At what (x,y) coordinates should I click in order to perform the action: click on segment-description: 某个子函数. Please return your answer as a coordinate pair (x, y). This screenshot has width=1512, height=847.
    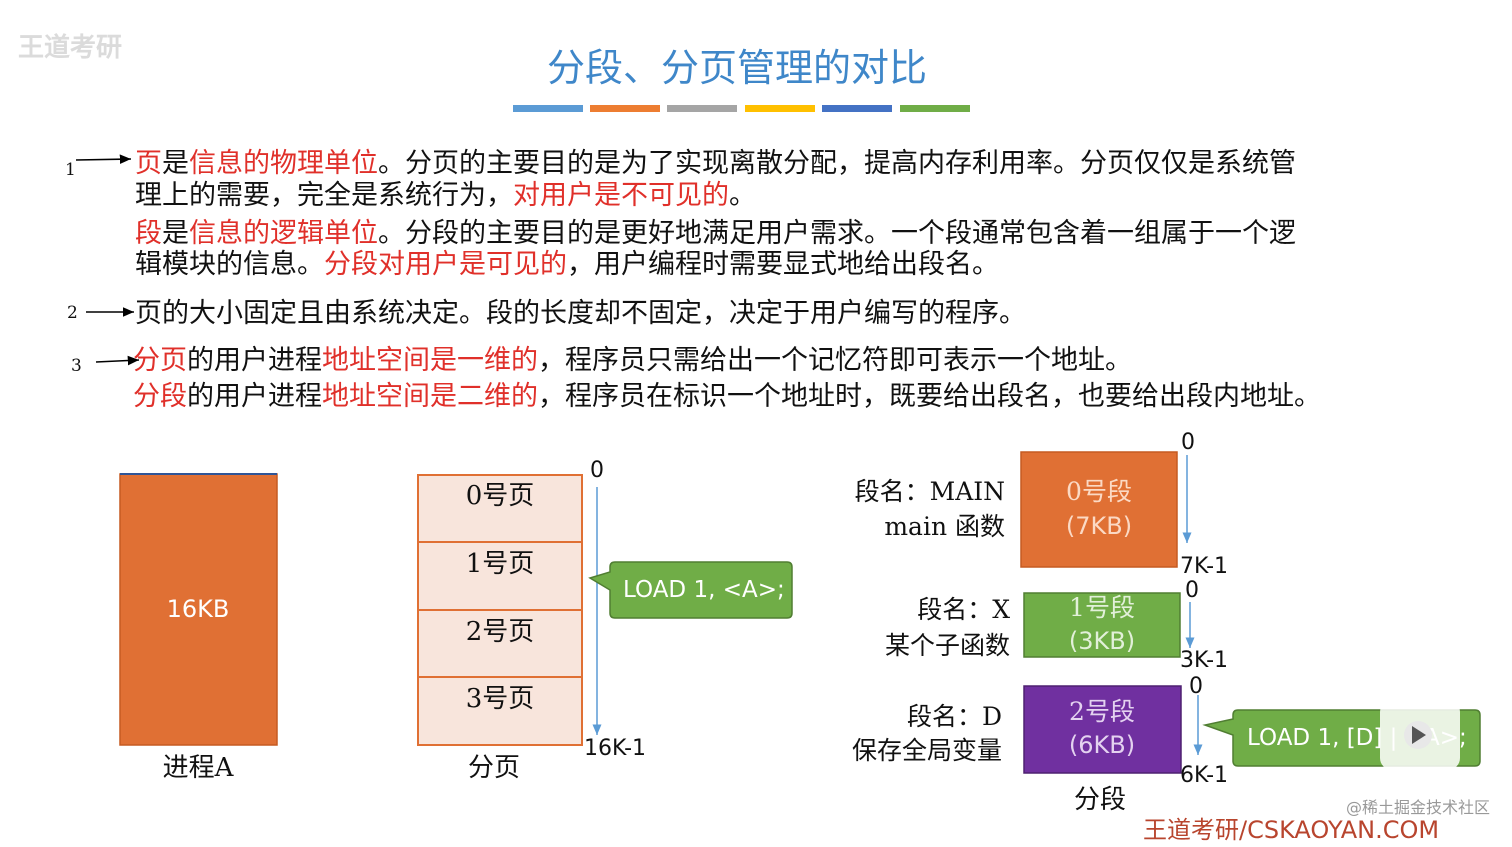
    Looking at the image, I should click on (947, 645).